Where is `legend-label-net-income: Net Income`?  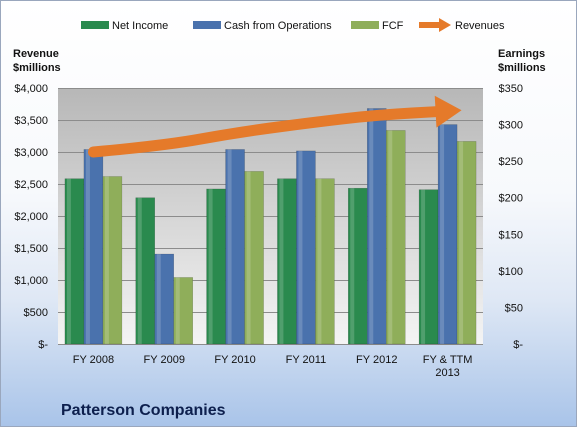 legend-label-net-income: Net Income is located at coordinates (140, 26).